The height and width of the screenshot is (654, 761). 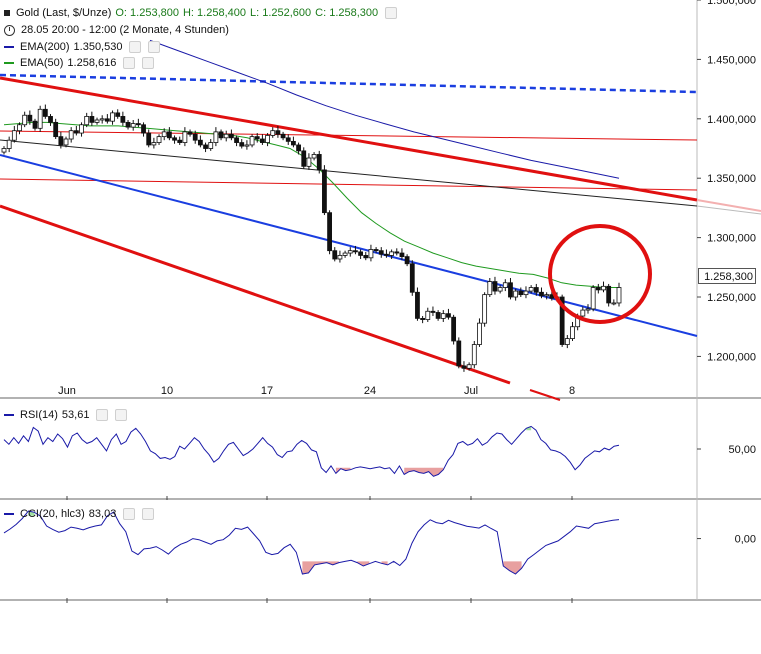 I want to click on trendline-red-extension, so click(x=728, y=205).